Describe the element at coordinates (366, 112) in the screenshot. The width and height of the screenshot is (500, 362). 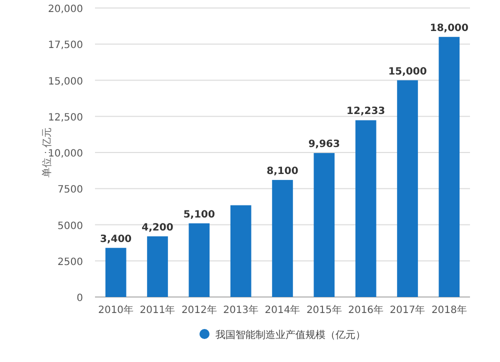
I see `data-label: 12,233` at that location.